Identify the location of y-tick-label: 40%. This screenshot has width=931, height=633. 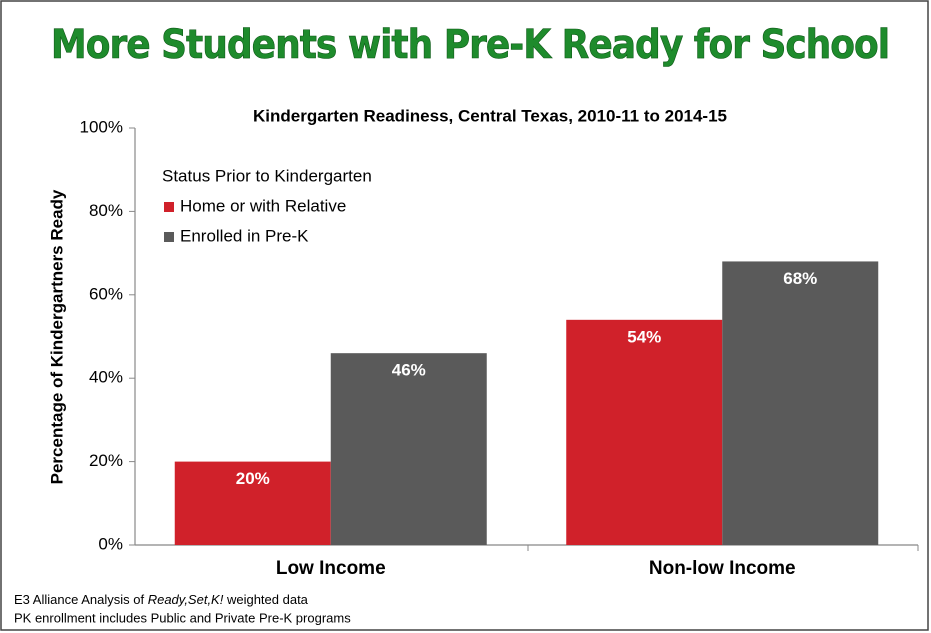
(106, 377).